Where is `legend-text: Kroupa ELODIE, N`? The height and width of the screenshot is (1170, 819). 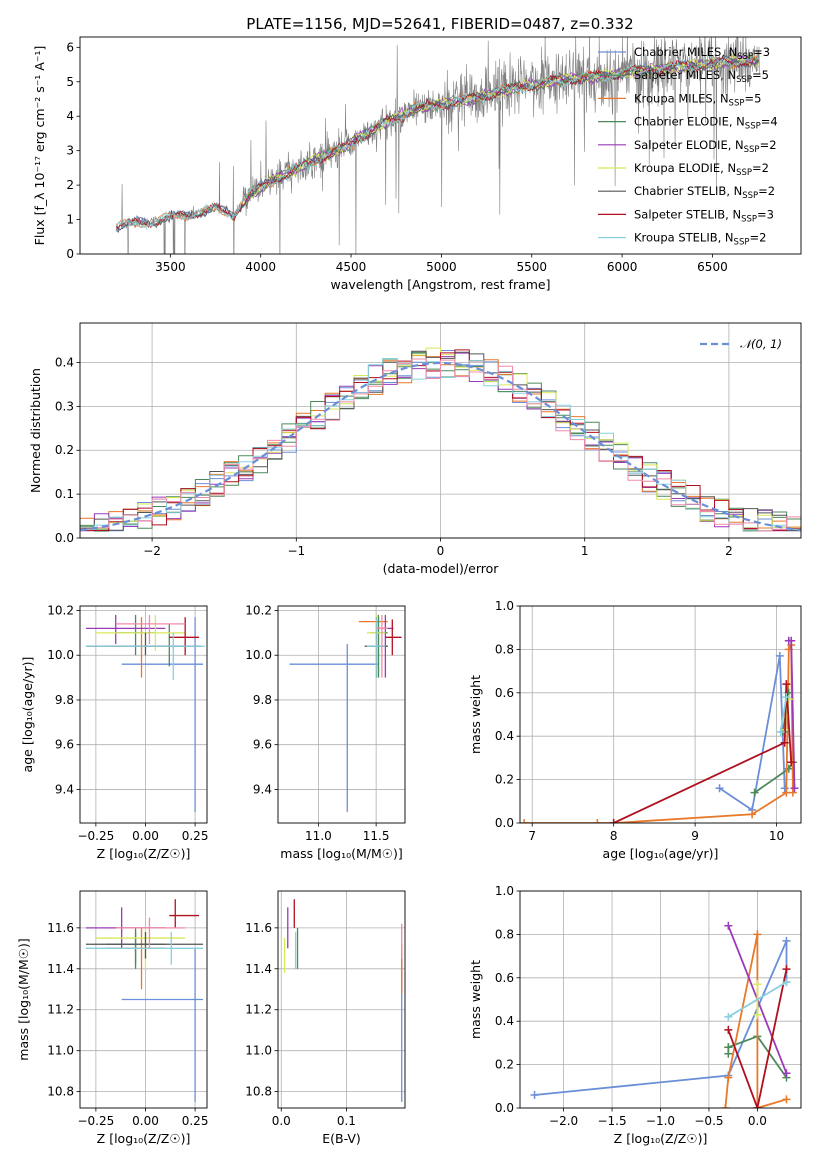
legend-text: Kroupa ELODIE, N is located at coordinates (685, 168).